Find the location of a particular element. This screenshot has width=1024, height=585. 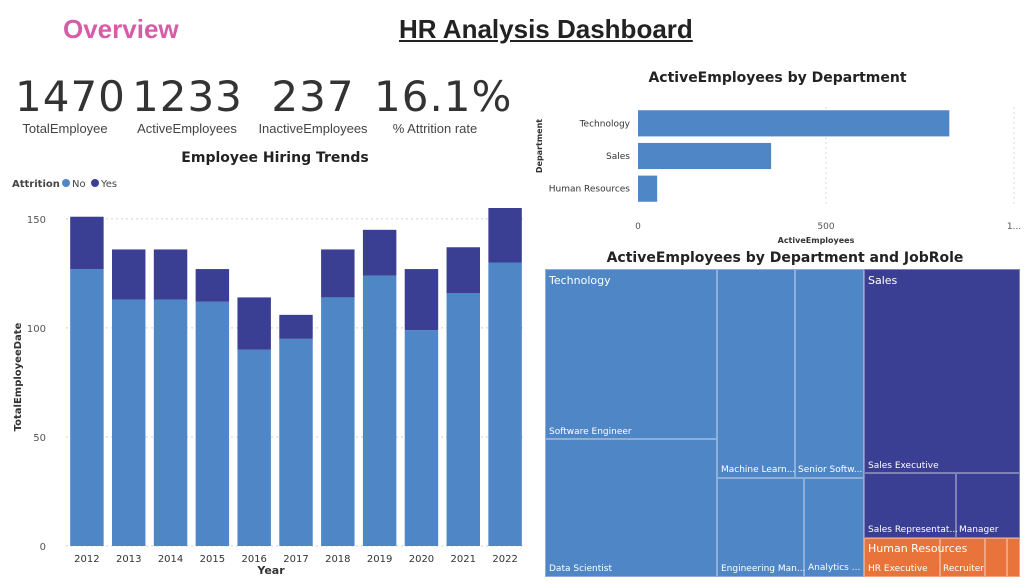

y-axis-title: Department is located at coordinates (539, 146).